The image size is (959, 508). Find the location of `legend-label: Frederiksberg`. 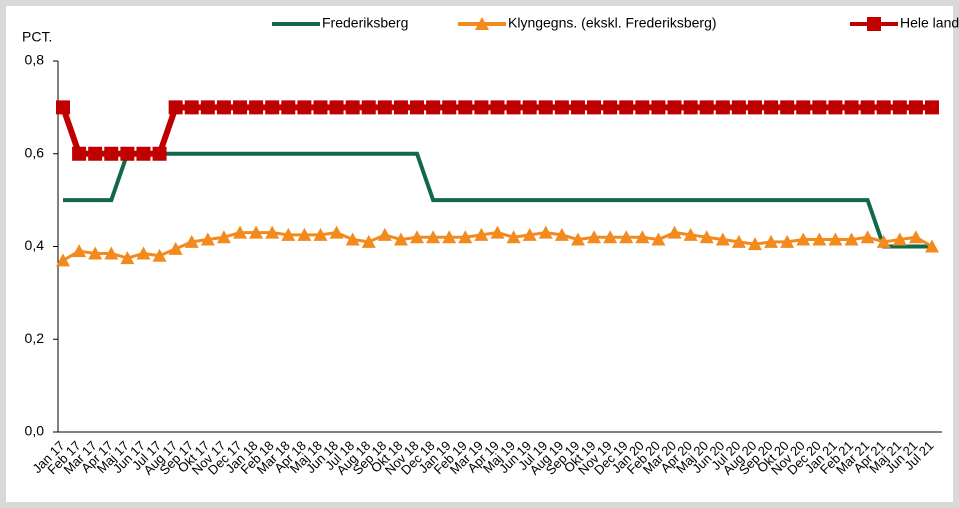

legend-label: Frederiksberg is located at coordinates (365, 23).